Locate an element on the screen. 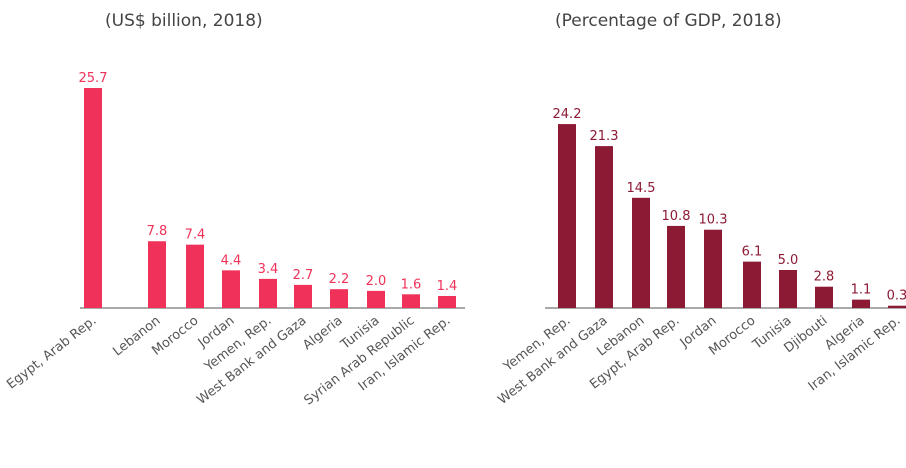  x-tick-label: Egypt, Arab Rep. is located at coordinates (51, 352).